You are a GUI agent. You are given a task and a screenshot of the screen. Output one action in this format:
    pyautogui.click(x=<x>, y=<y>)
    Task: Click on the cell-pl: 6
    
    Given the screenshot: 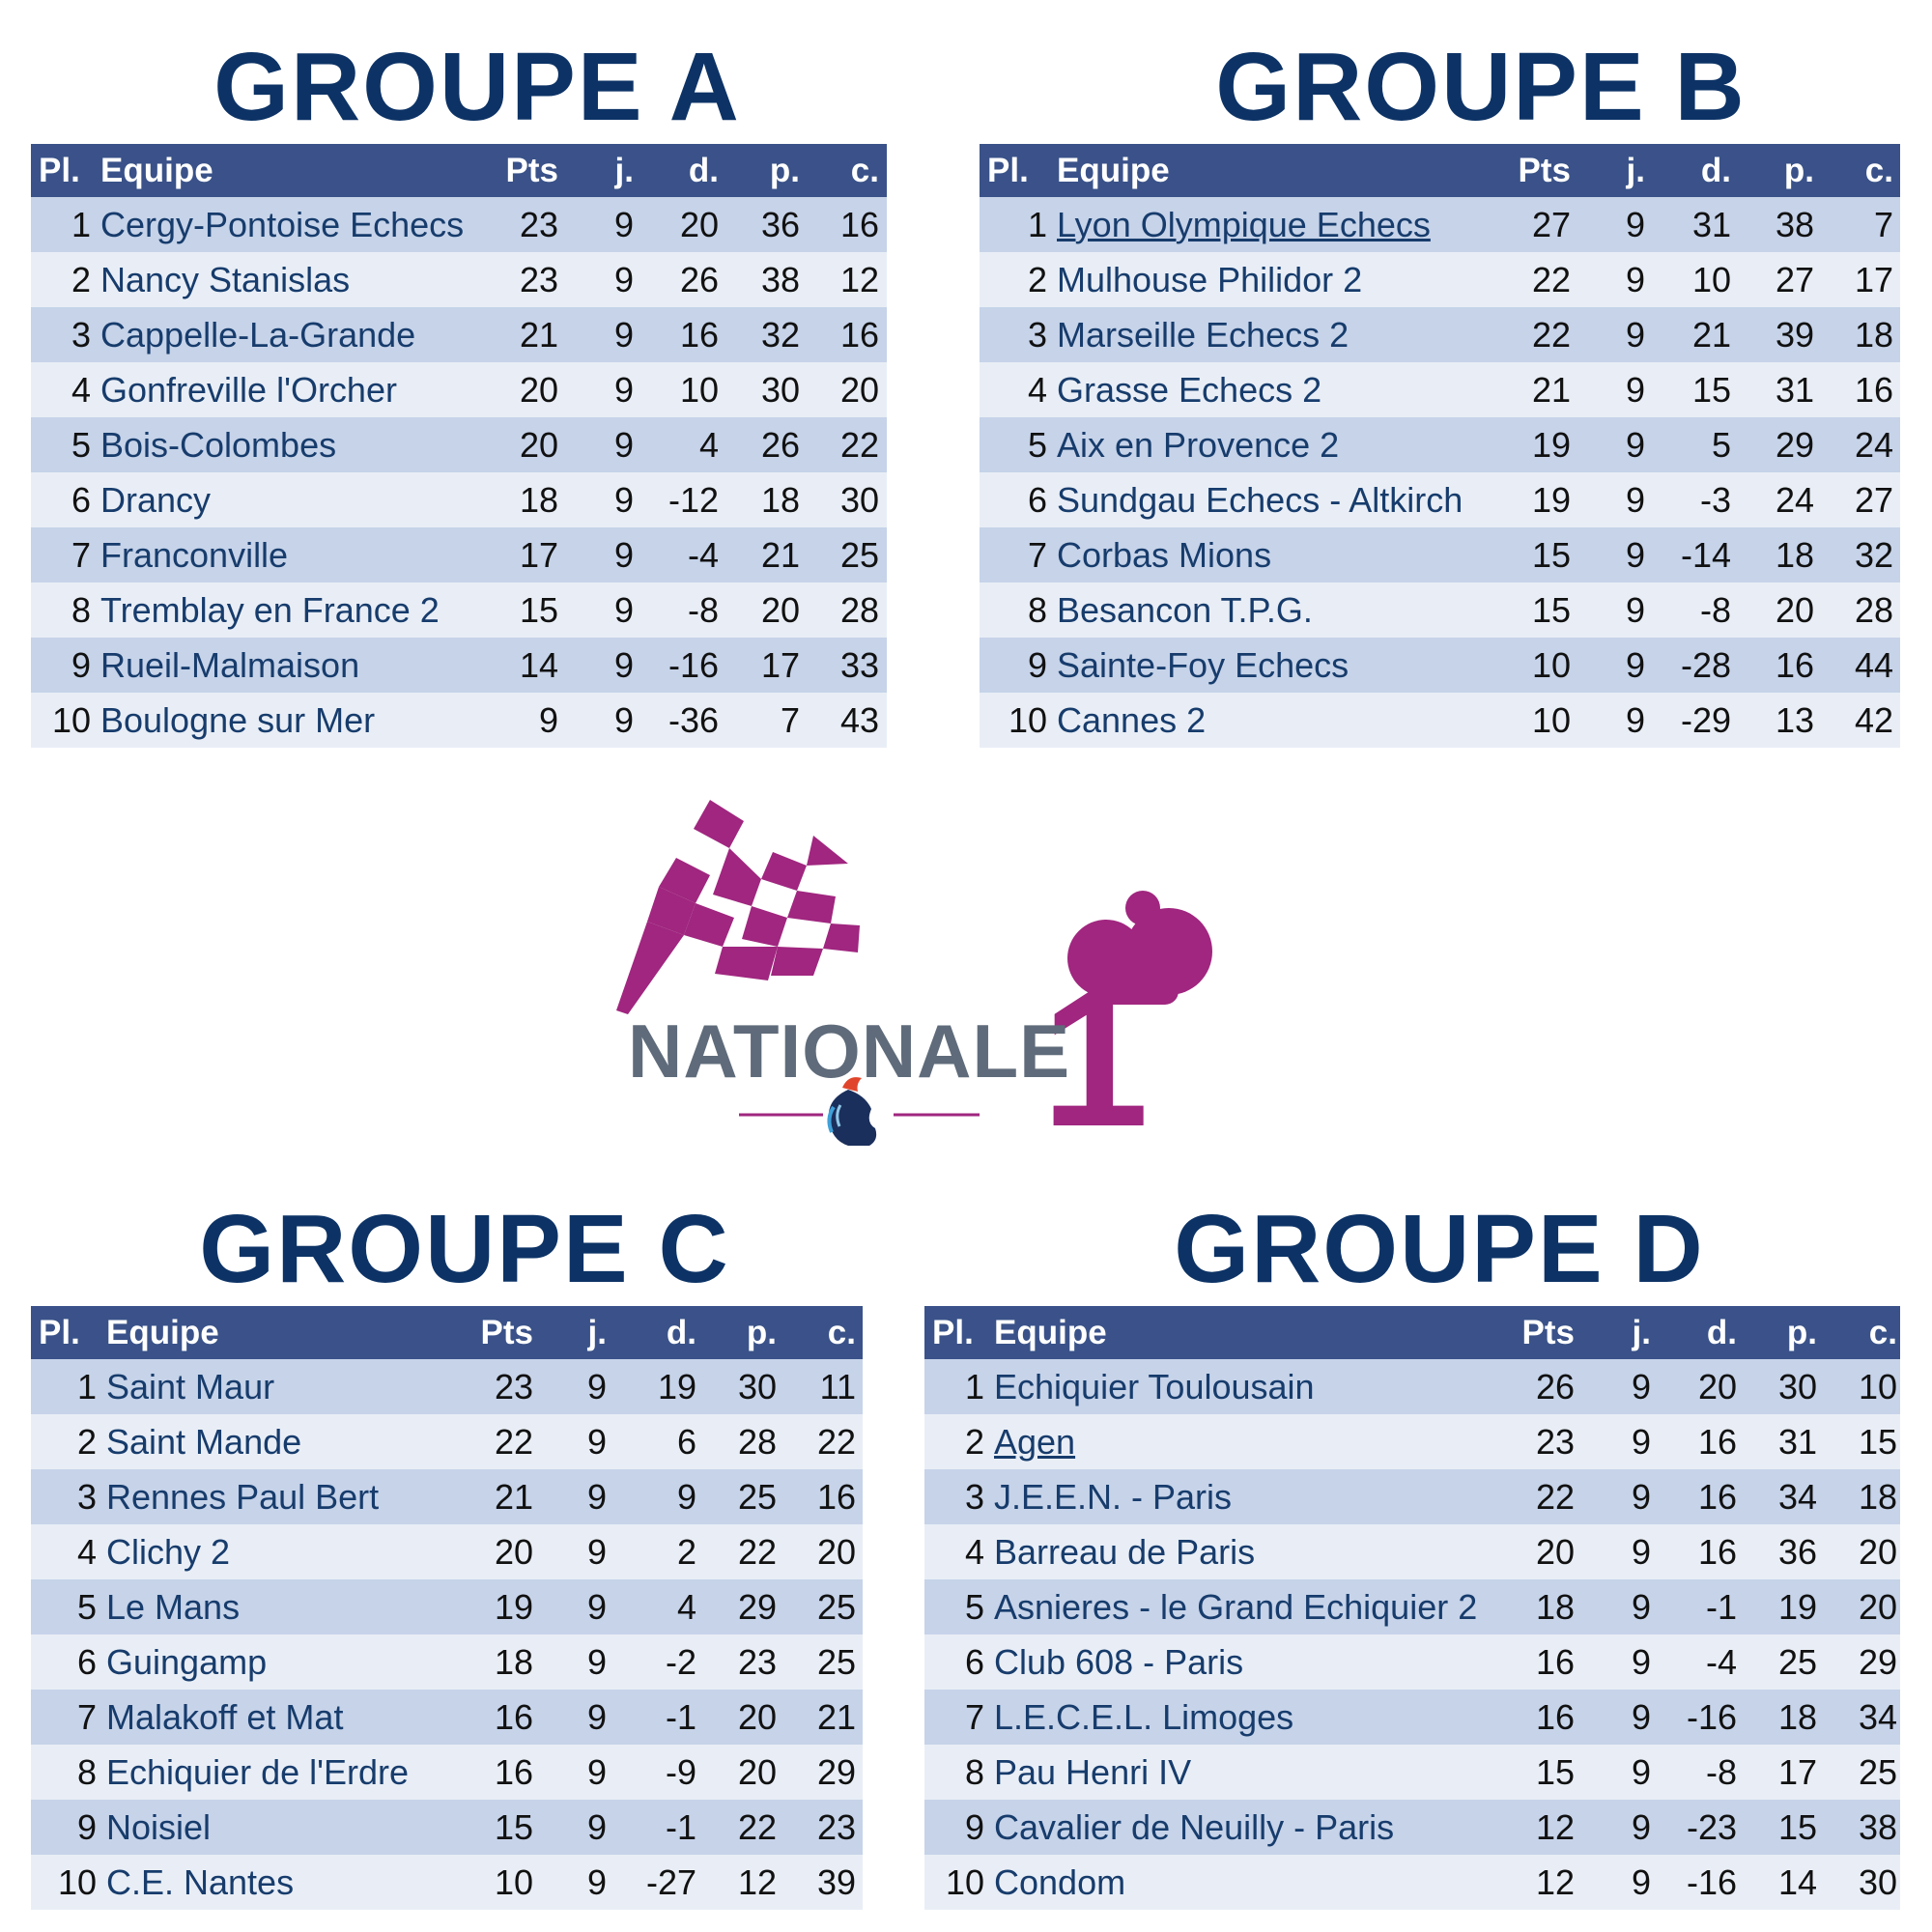 What is the action you would take?
    pyautogui.click(x=86, y=1661)
    